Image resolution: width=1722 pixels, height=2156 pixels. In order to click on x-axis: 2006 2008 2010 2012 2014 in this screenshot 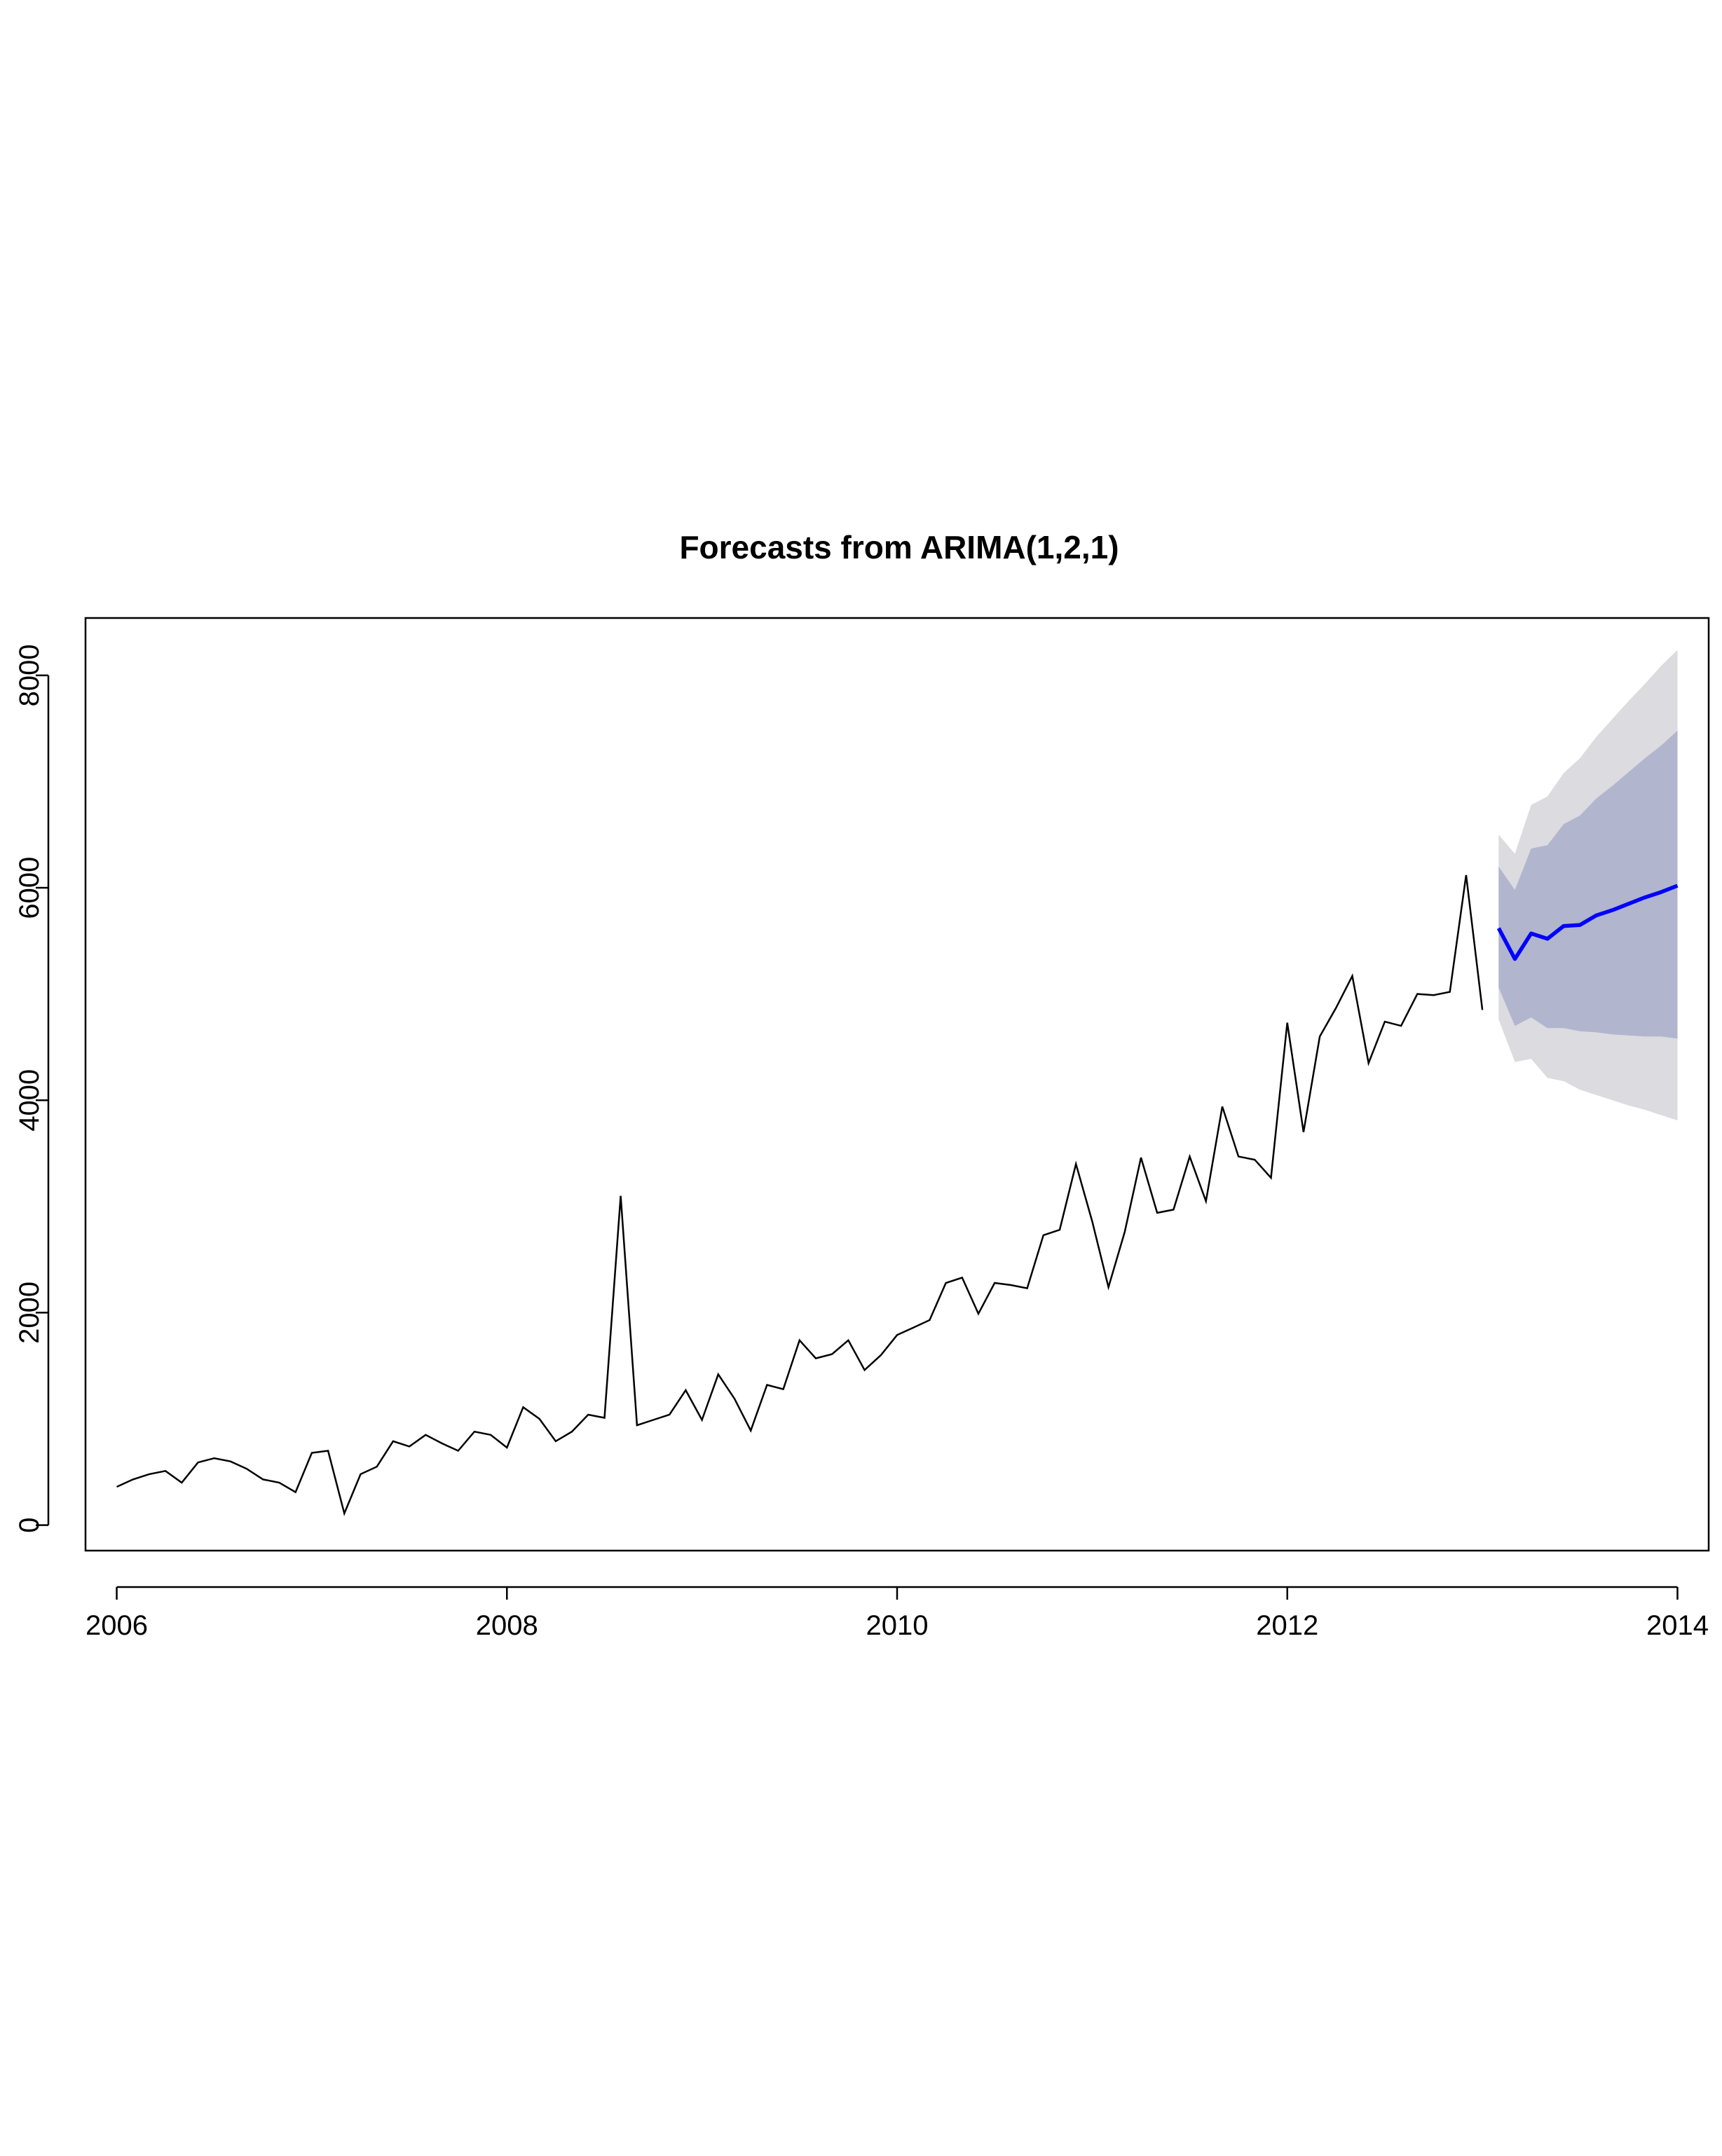, I will do `click(897, 1613)`.